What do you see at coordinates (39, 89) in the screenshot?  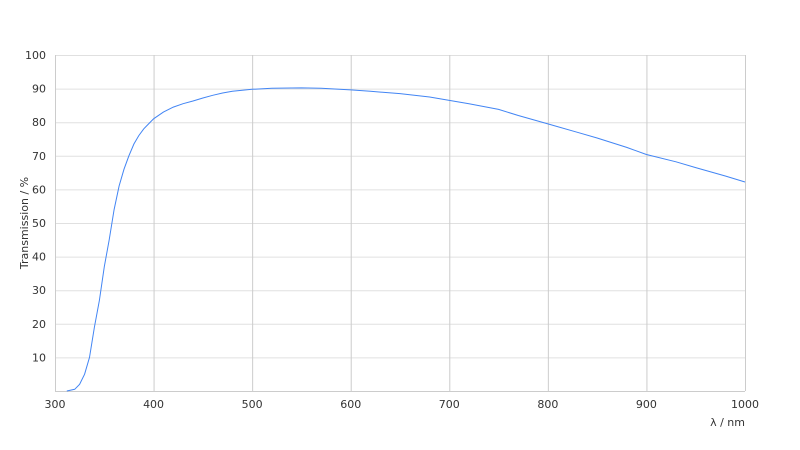 I see `y-tick-label: 90` at bounding box center [39, 89].